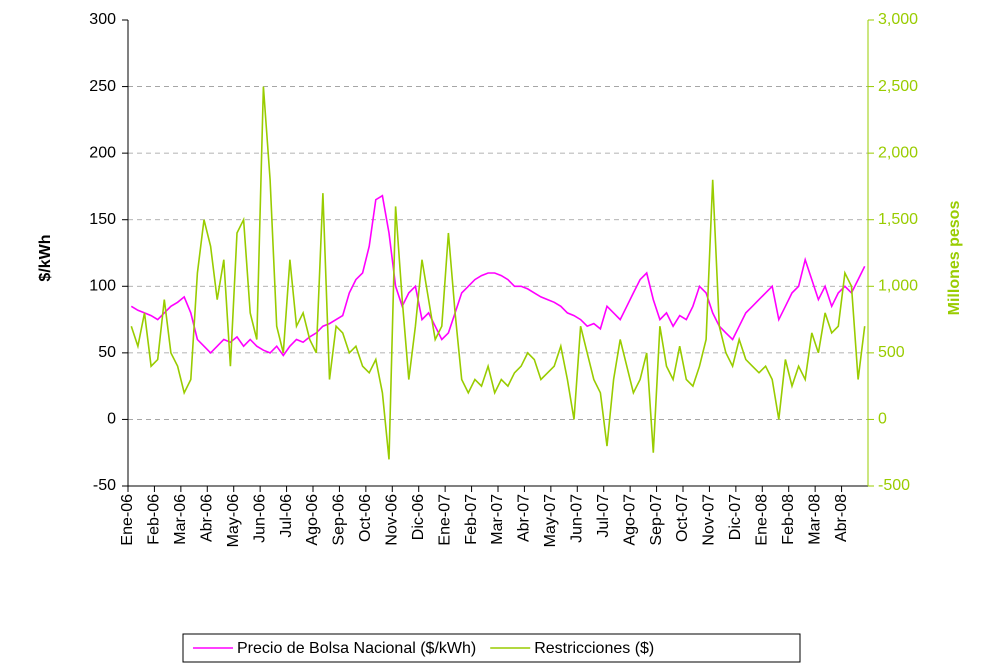 This screenshot has height=669, width=990. I want to click on x-tick-label: Ago-07, so click(629, 520).